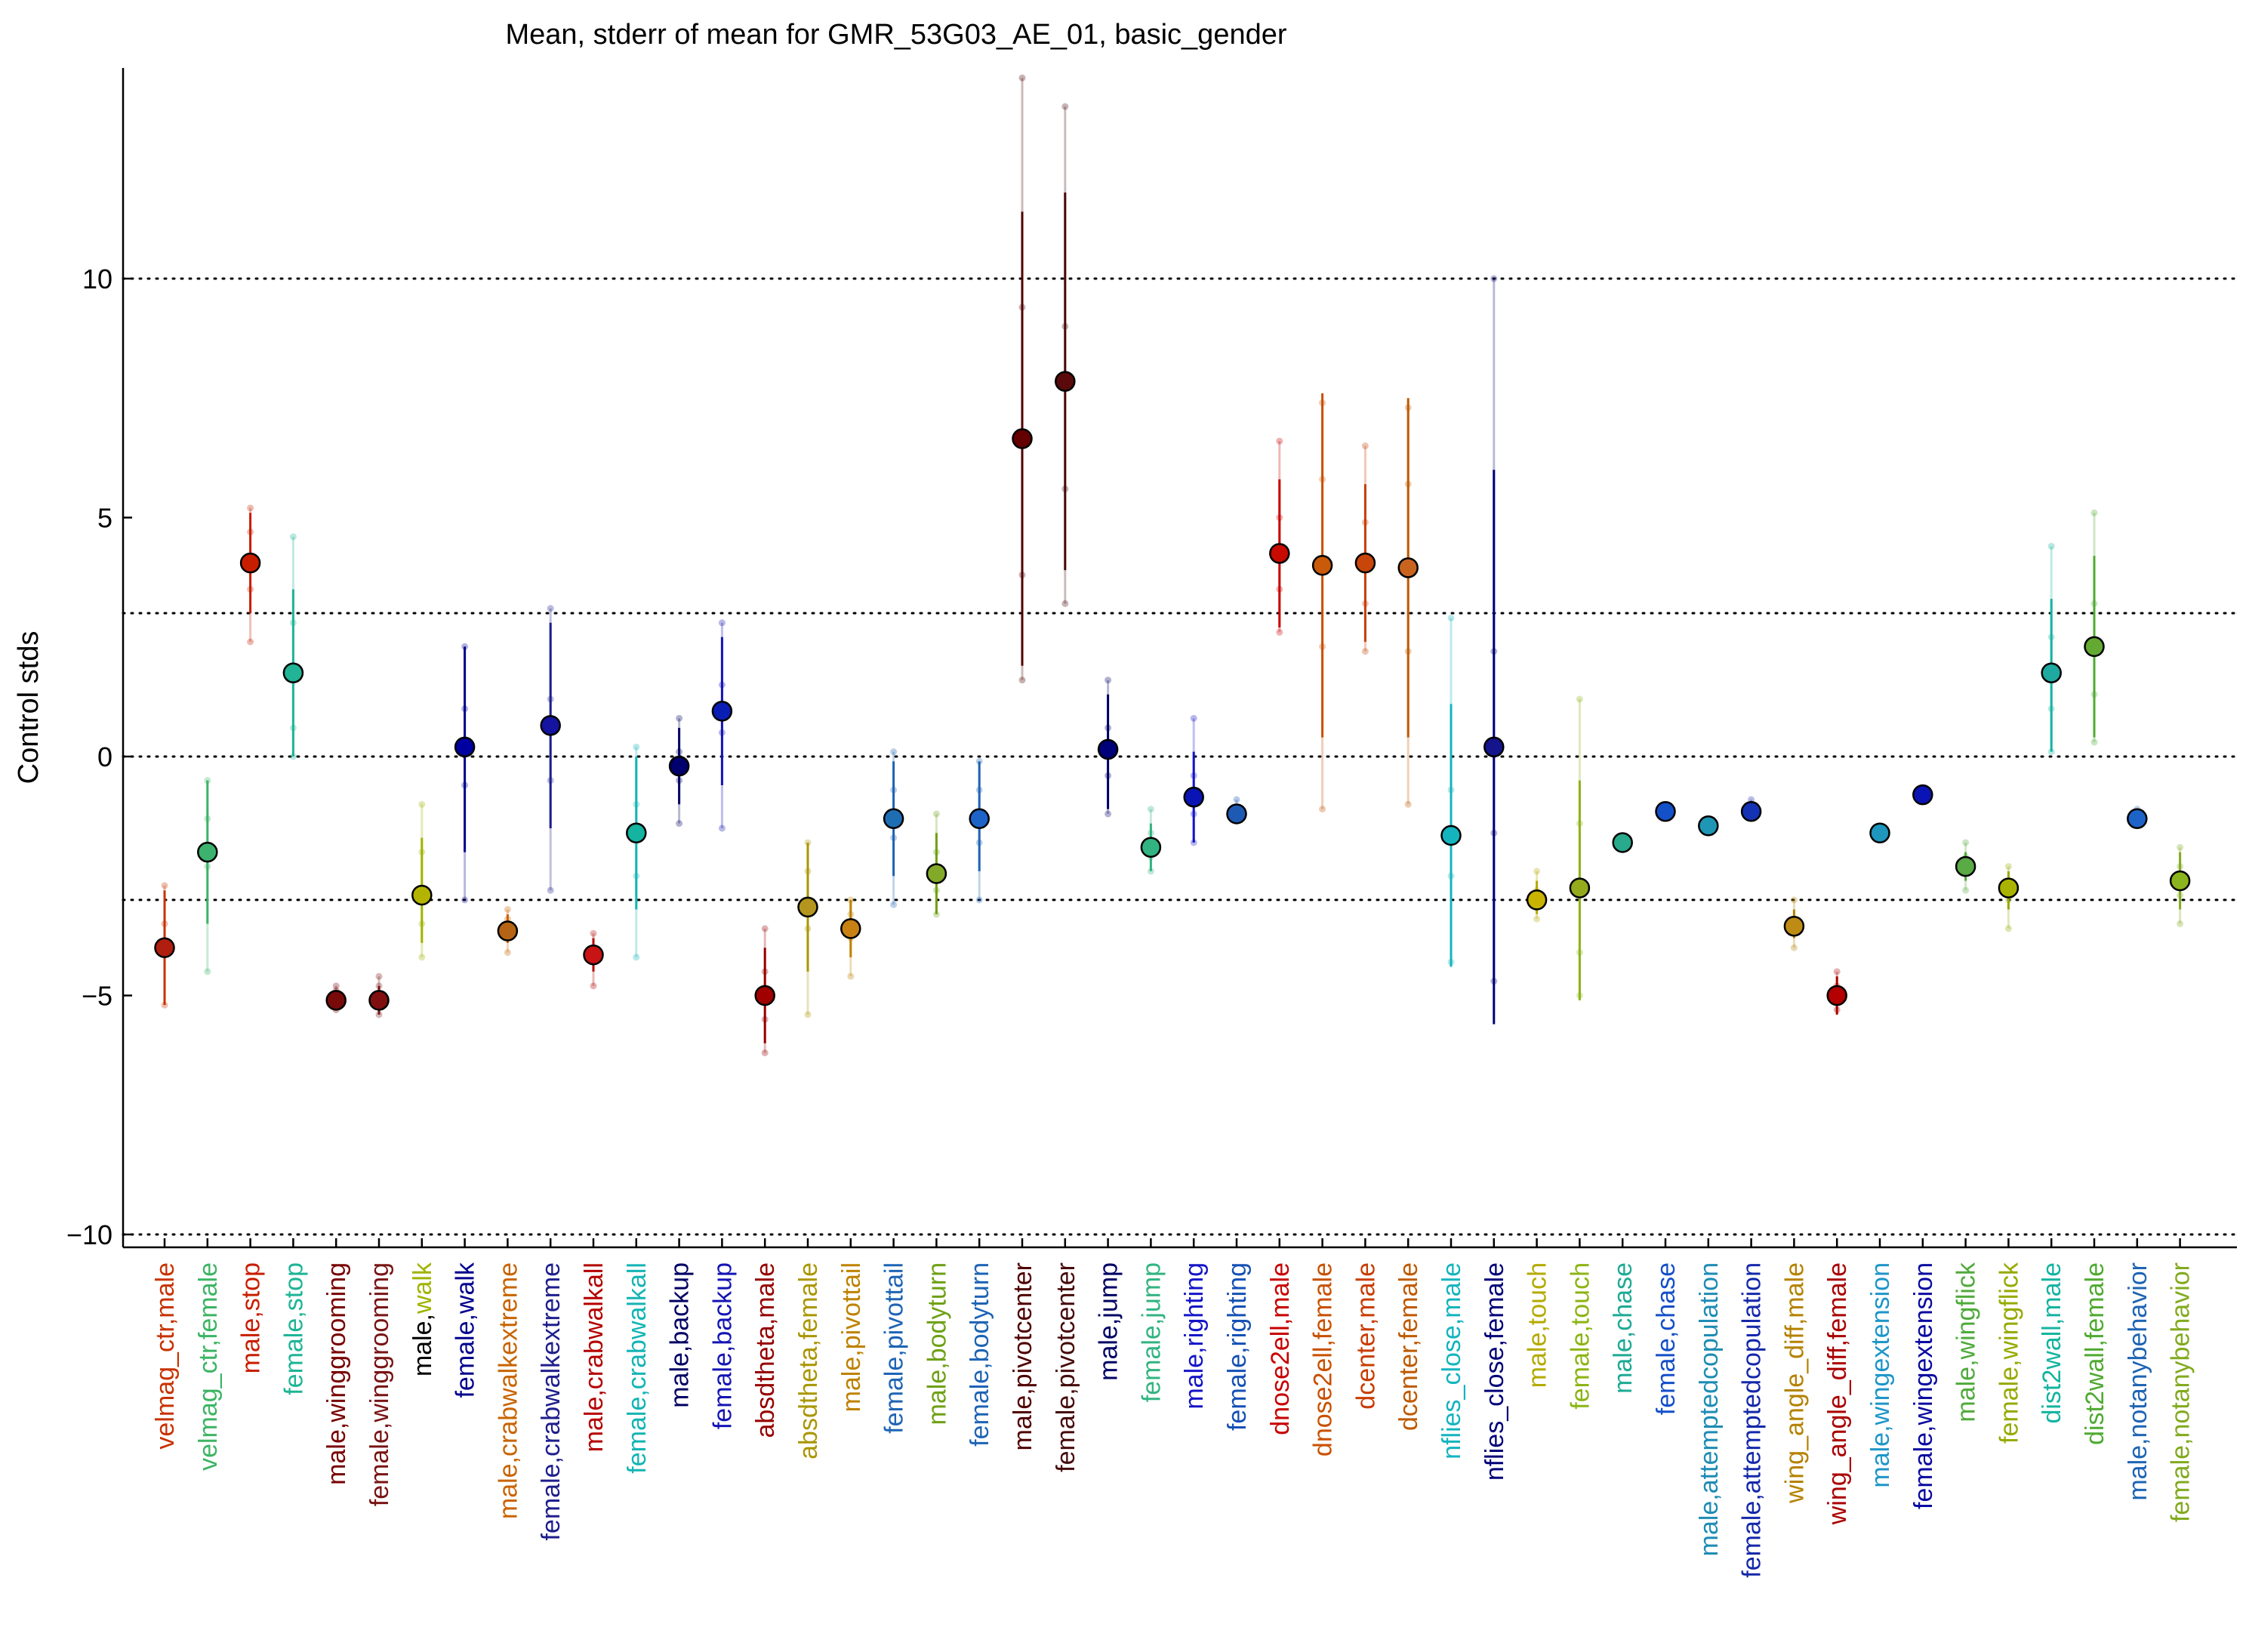 The width and height of the screenshot is (2246, 1652). What do you see at coordinates (1624, 1297) in the screenshot?
I see `x-tick-label-part: chase` at bounding box center [1624, 1297].